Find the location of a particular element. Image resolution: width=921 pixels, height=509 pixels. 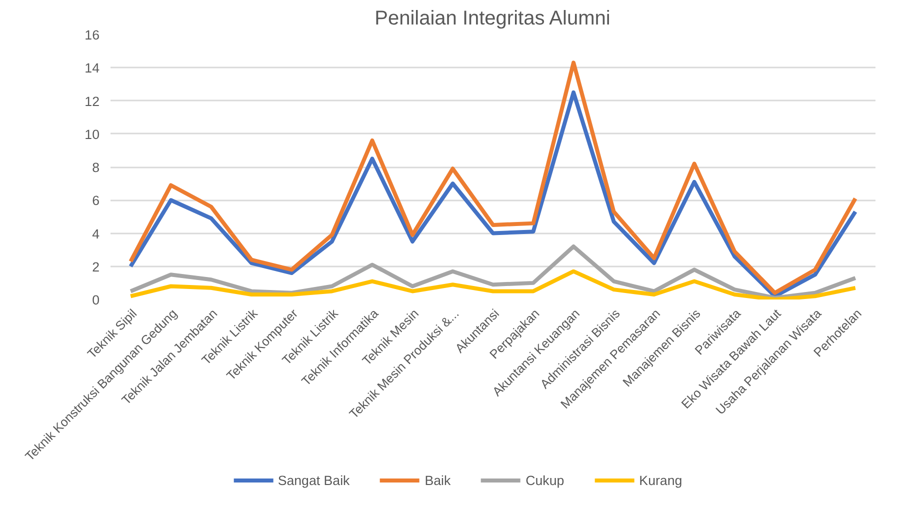

legend-label: Kurang is located at coordinates (660, 480).